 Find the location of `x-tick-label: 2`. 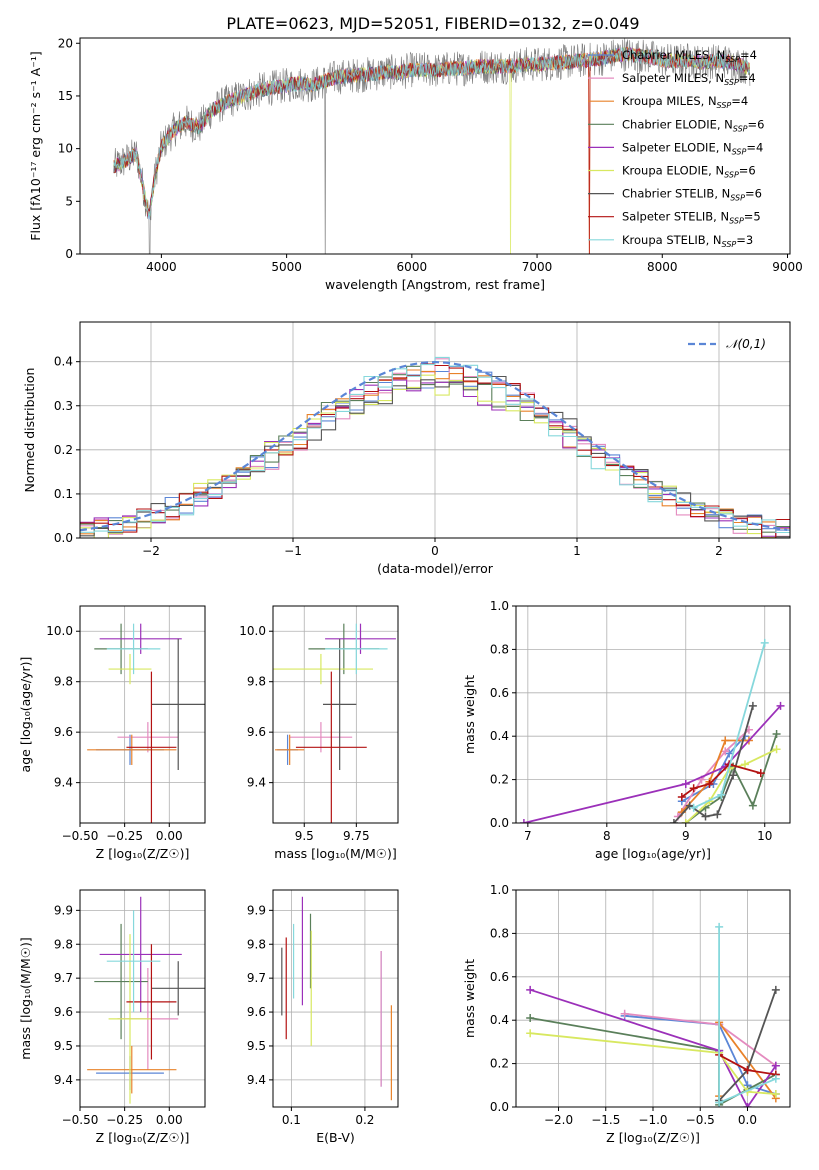

x-tick-label: 2 is located at coordinates (719, 551).